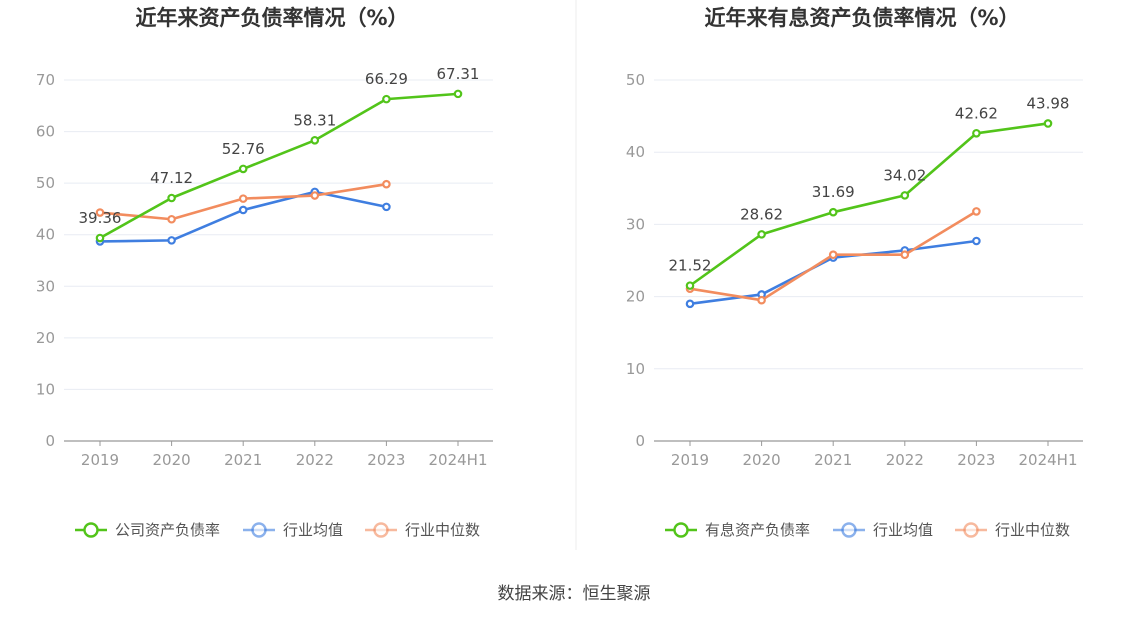  Describe the element at coordinates (243, 149) in the screenshot. I see `data-label: 52.76` at that location.